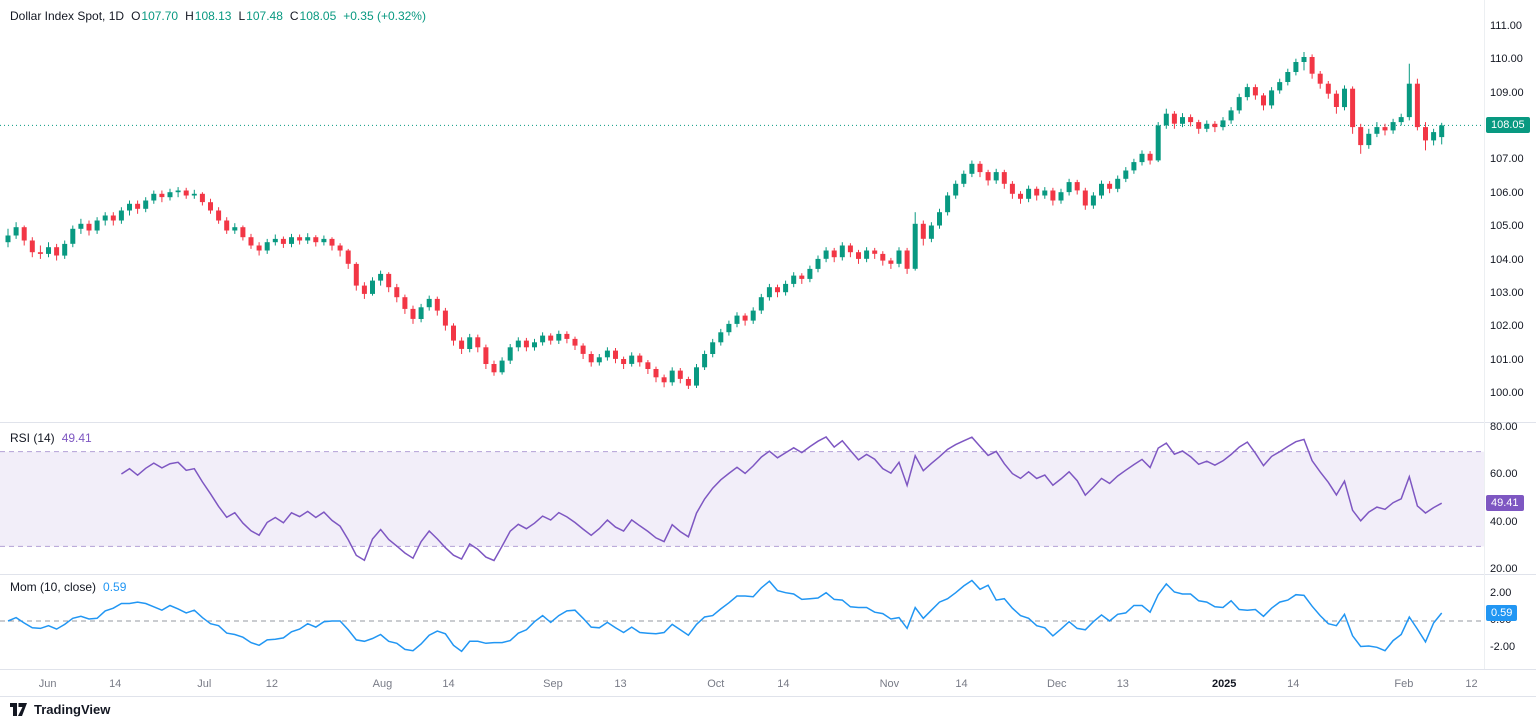 The width and height of the screenshot is (1536, 722). What do you see at coordinates (294, 16) in the screenshot?
I see `close-label: C` at bounding box center [294, 16].